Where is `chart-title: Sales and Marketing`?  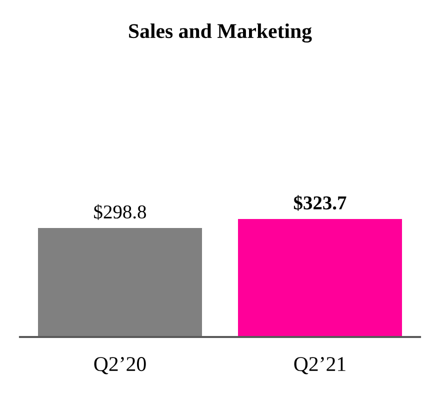 chart-title: Sales and Marketing is located at coordinates (220, 33).